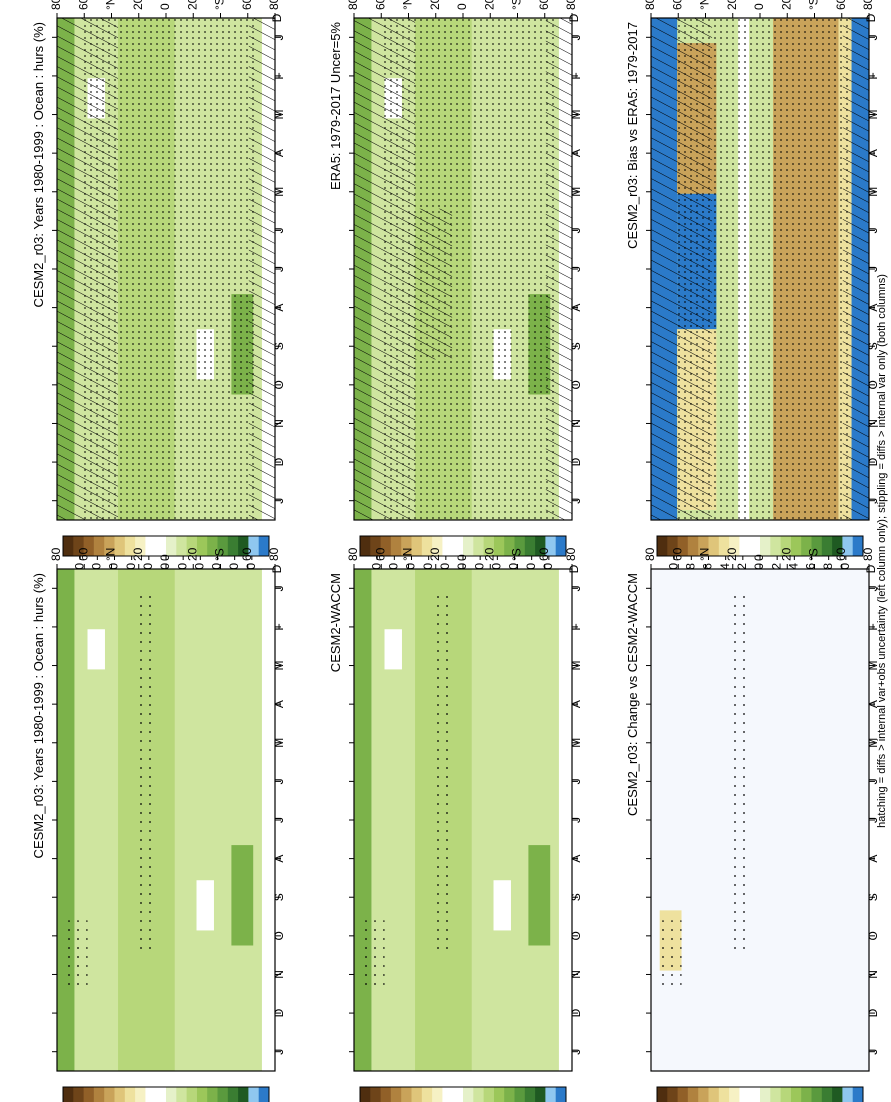 The width and height of the screenshot is (891, 1102). What do you see at coordinates (708, 566) in the screenshot?
I see `colorbar-label: 6` at bounding box center [708, 566].